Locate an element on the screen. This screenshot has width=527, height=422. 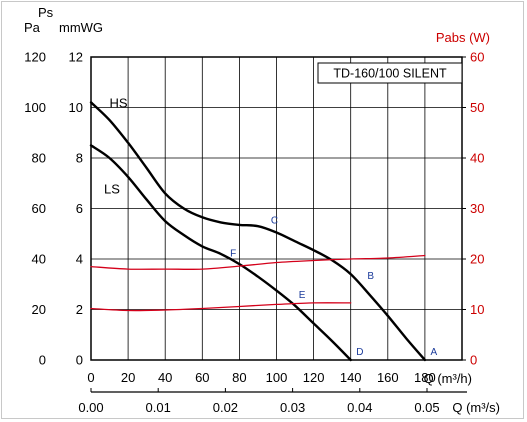
ps-axis-label: Ps is located at coordinates (46, 12).